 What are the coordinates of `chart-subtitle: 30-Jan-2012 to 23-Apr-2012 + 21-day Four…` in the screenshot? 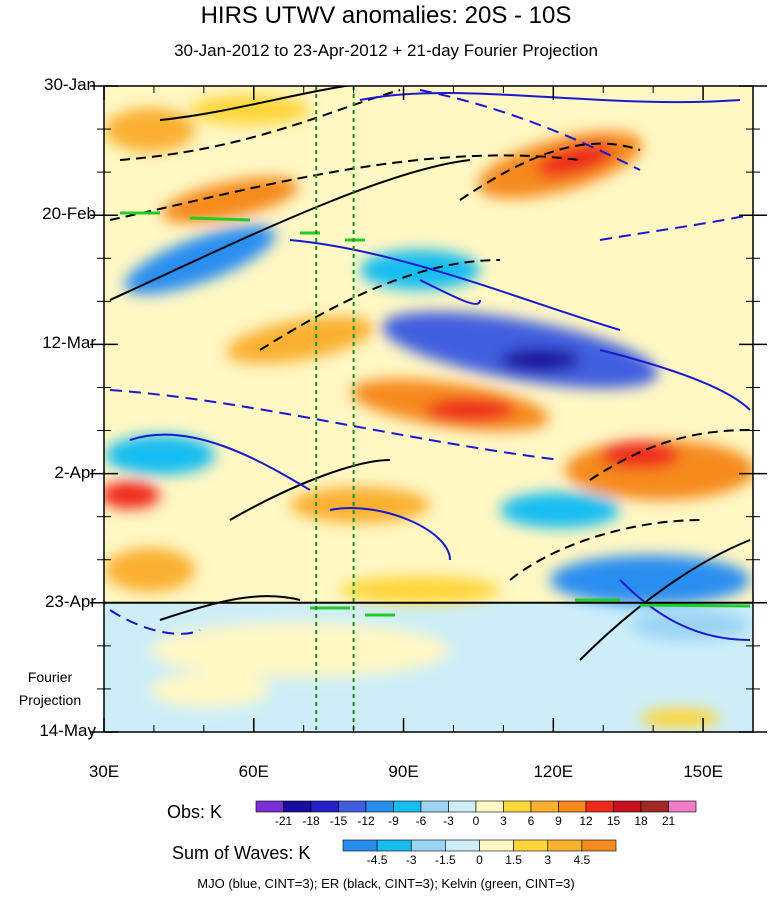 It's located at (386, 50).